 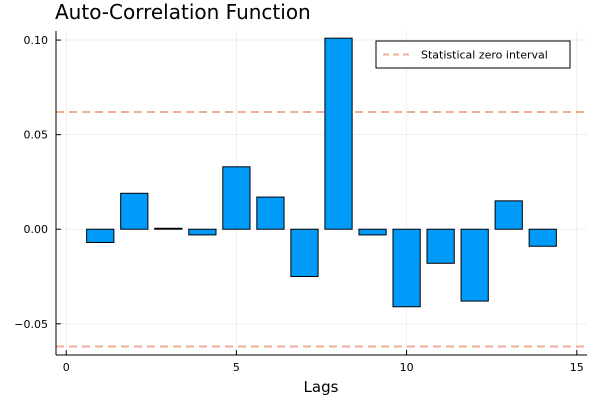 What do you see at coordinates (484, 55) in the screenshot?
I see `legend-label: Statistical zero interval` at bounding box center [484, 55].